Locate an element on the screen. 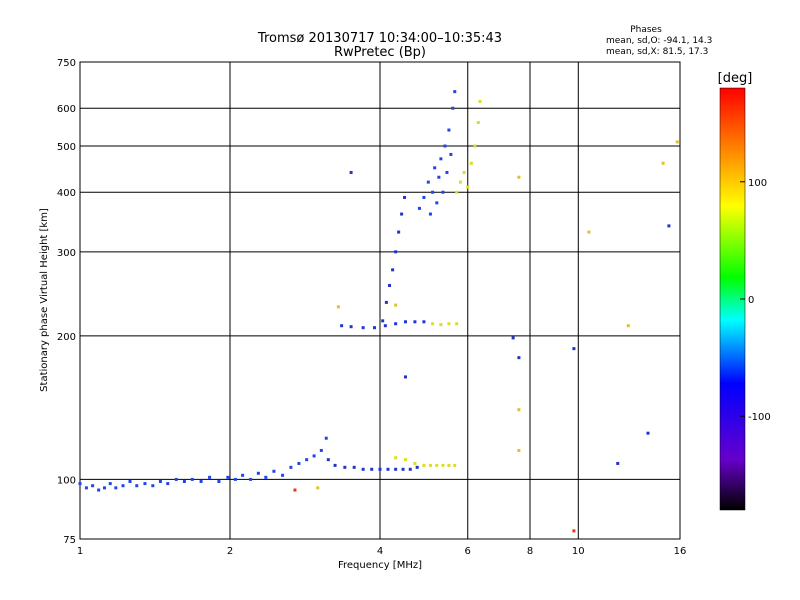 The image size is (800, 600). x-tick-label: 2 is located at coordinates (230, 551).